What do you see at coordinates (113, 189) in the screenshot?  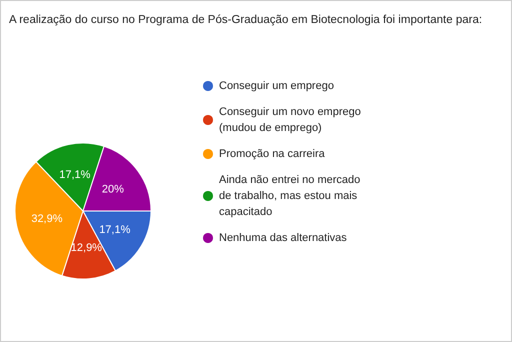 I see `data-label: 20%` at bounding box center [113, 189].